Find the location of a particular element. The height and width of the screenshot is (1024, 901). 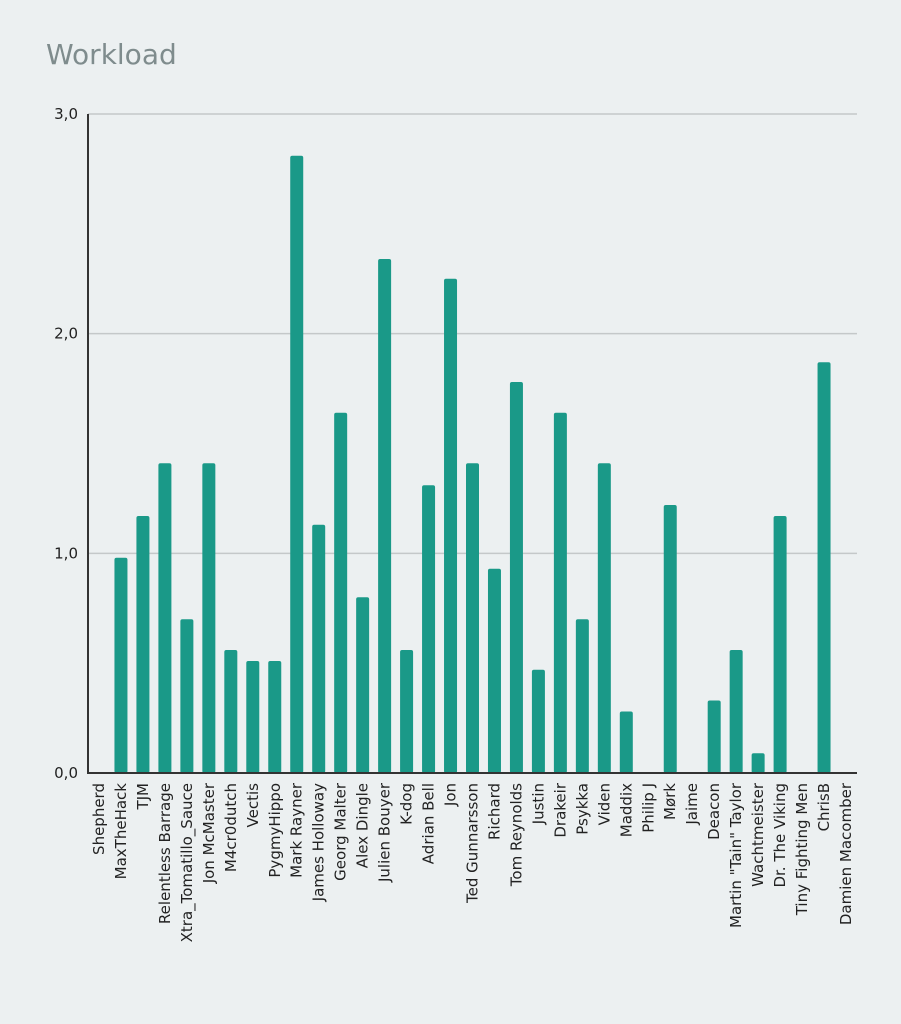

x-tick-label: Martin "Tain" Taylor is located at coordinates (736, 855).